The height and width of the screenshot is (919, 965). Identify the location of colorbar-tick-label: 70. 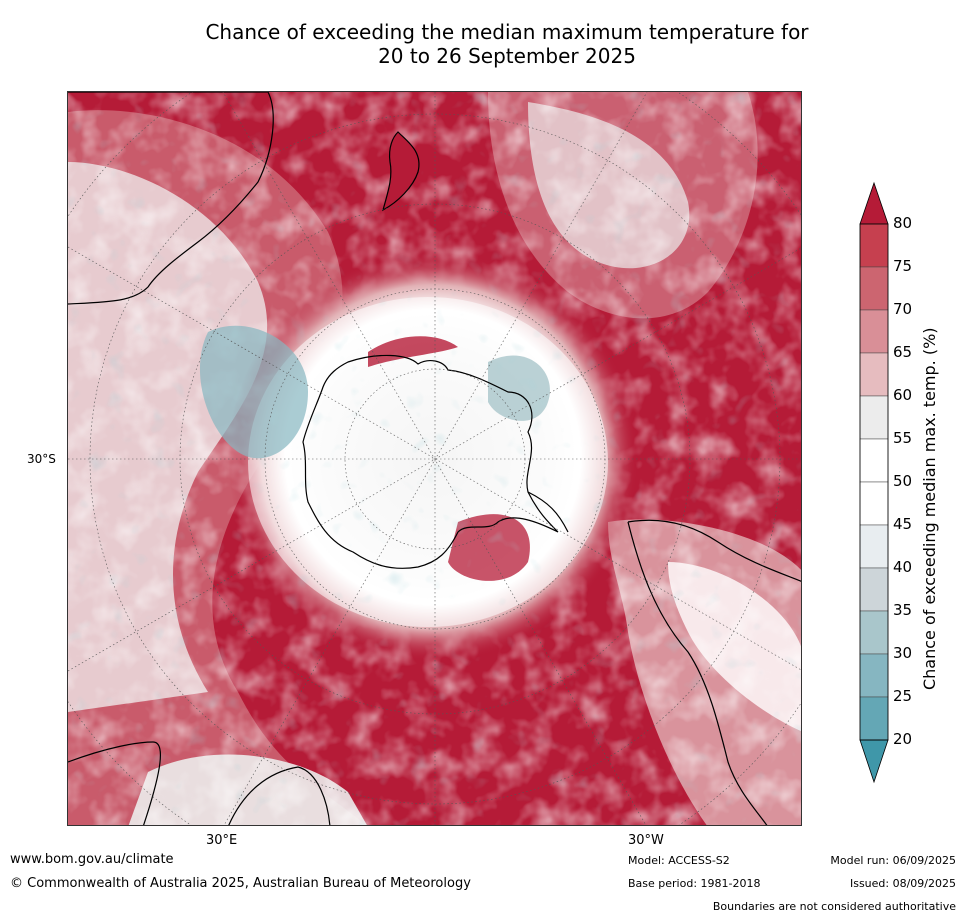
(903, 309).